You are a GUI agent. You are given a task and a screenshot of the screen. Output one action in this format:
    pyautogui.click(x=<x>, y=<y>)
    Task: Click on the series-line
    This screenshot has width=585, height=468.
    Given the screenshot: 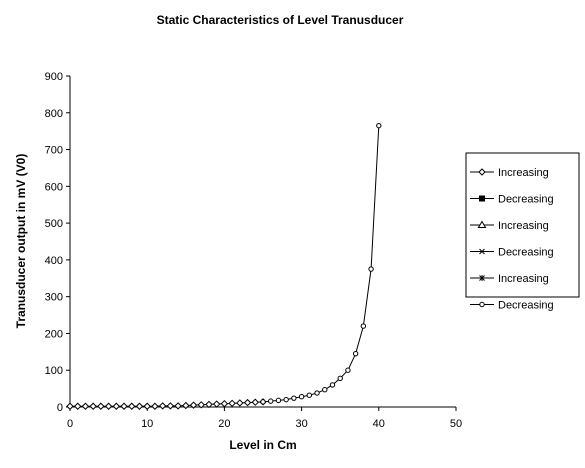 What is the action you would take?
    pyautogui.click(x=321, y=264)
    